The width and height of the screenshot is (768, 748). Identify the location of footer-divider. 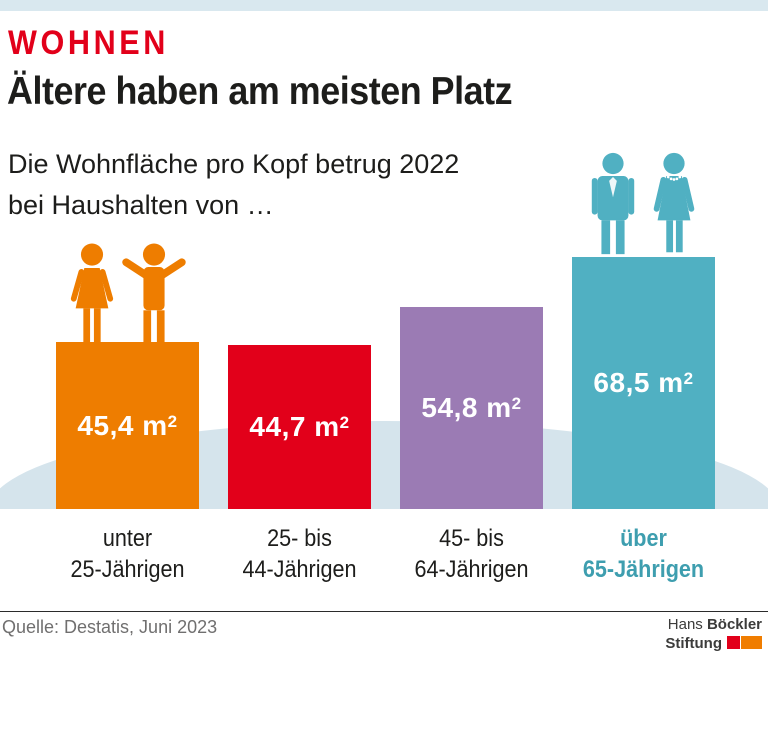
(384, 611).